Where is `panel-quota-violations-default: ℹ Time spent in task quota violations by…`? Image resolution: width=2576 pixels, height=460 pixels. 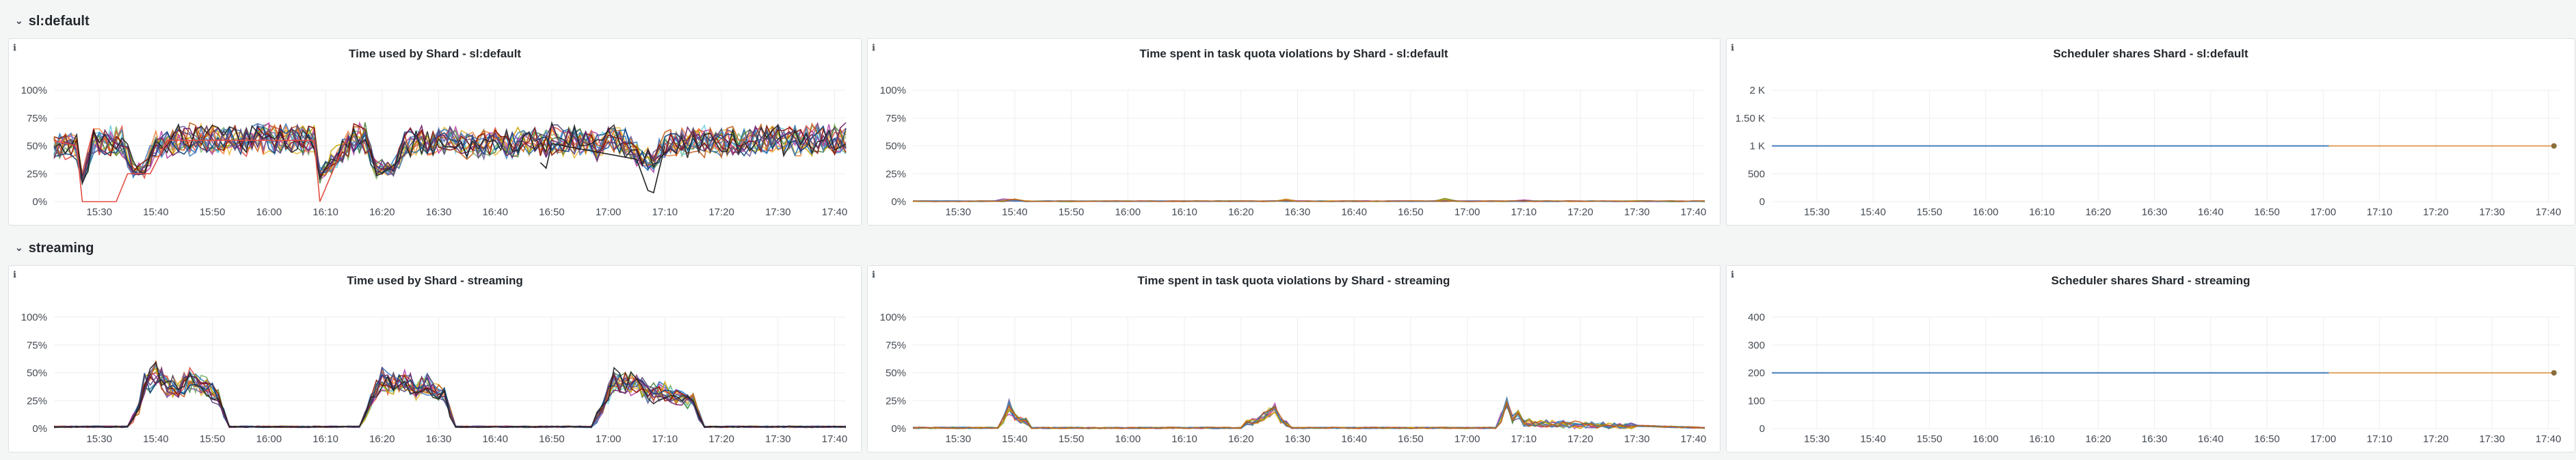 panel-quota-violations-default: ℹ Time spent in task quota violations by… is located at coordinates (1294, 132).